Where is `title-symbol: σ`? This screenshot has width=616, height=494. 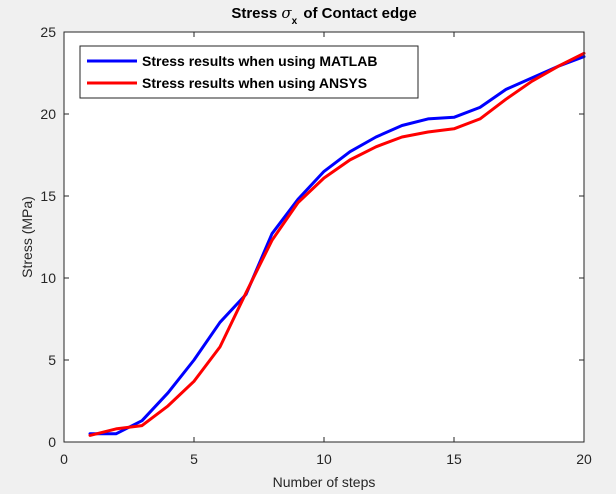 title-symbol: σ is located at coordinates (286, 13).